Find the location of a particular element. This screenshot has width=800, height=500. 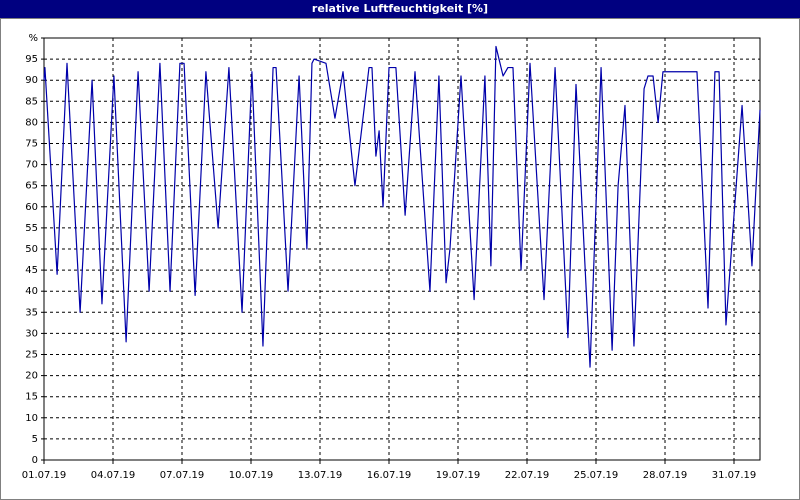

y-tick-label: 0 is located at coordinates (35, 460).